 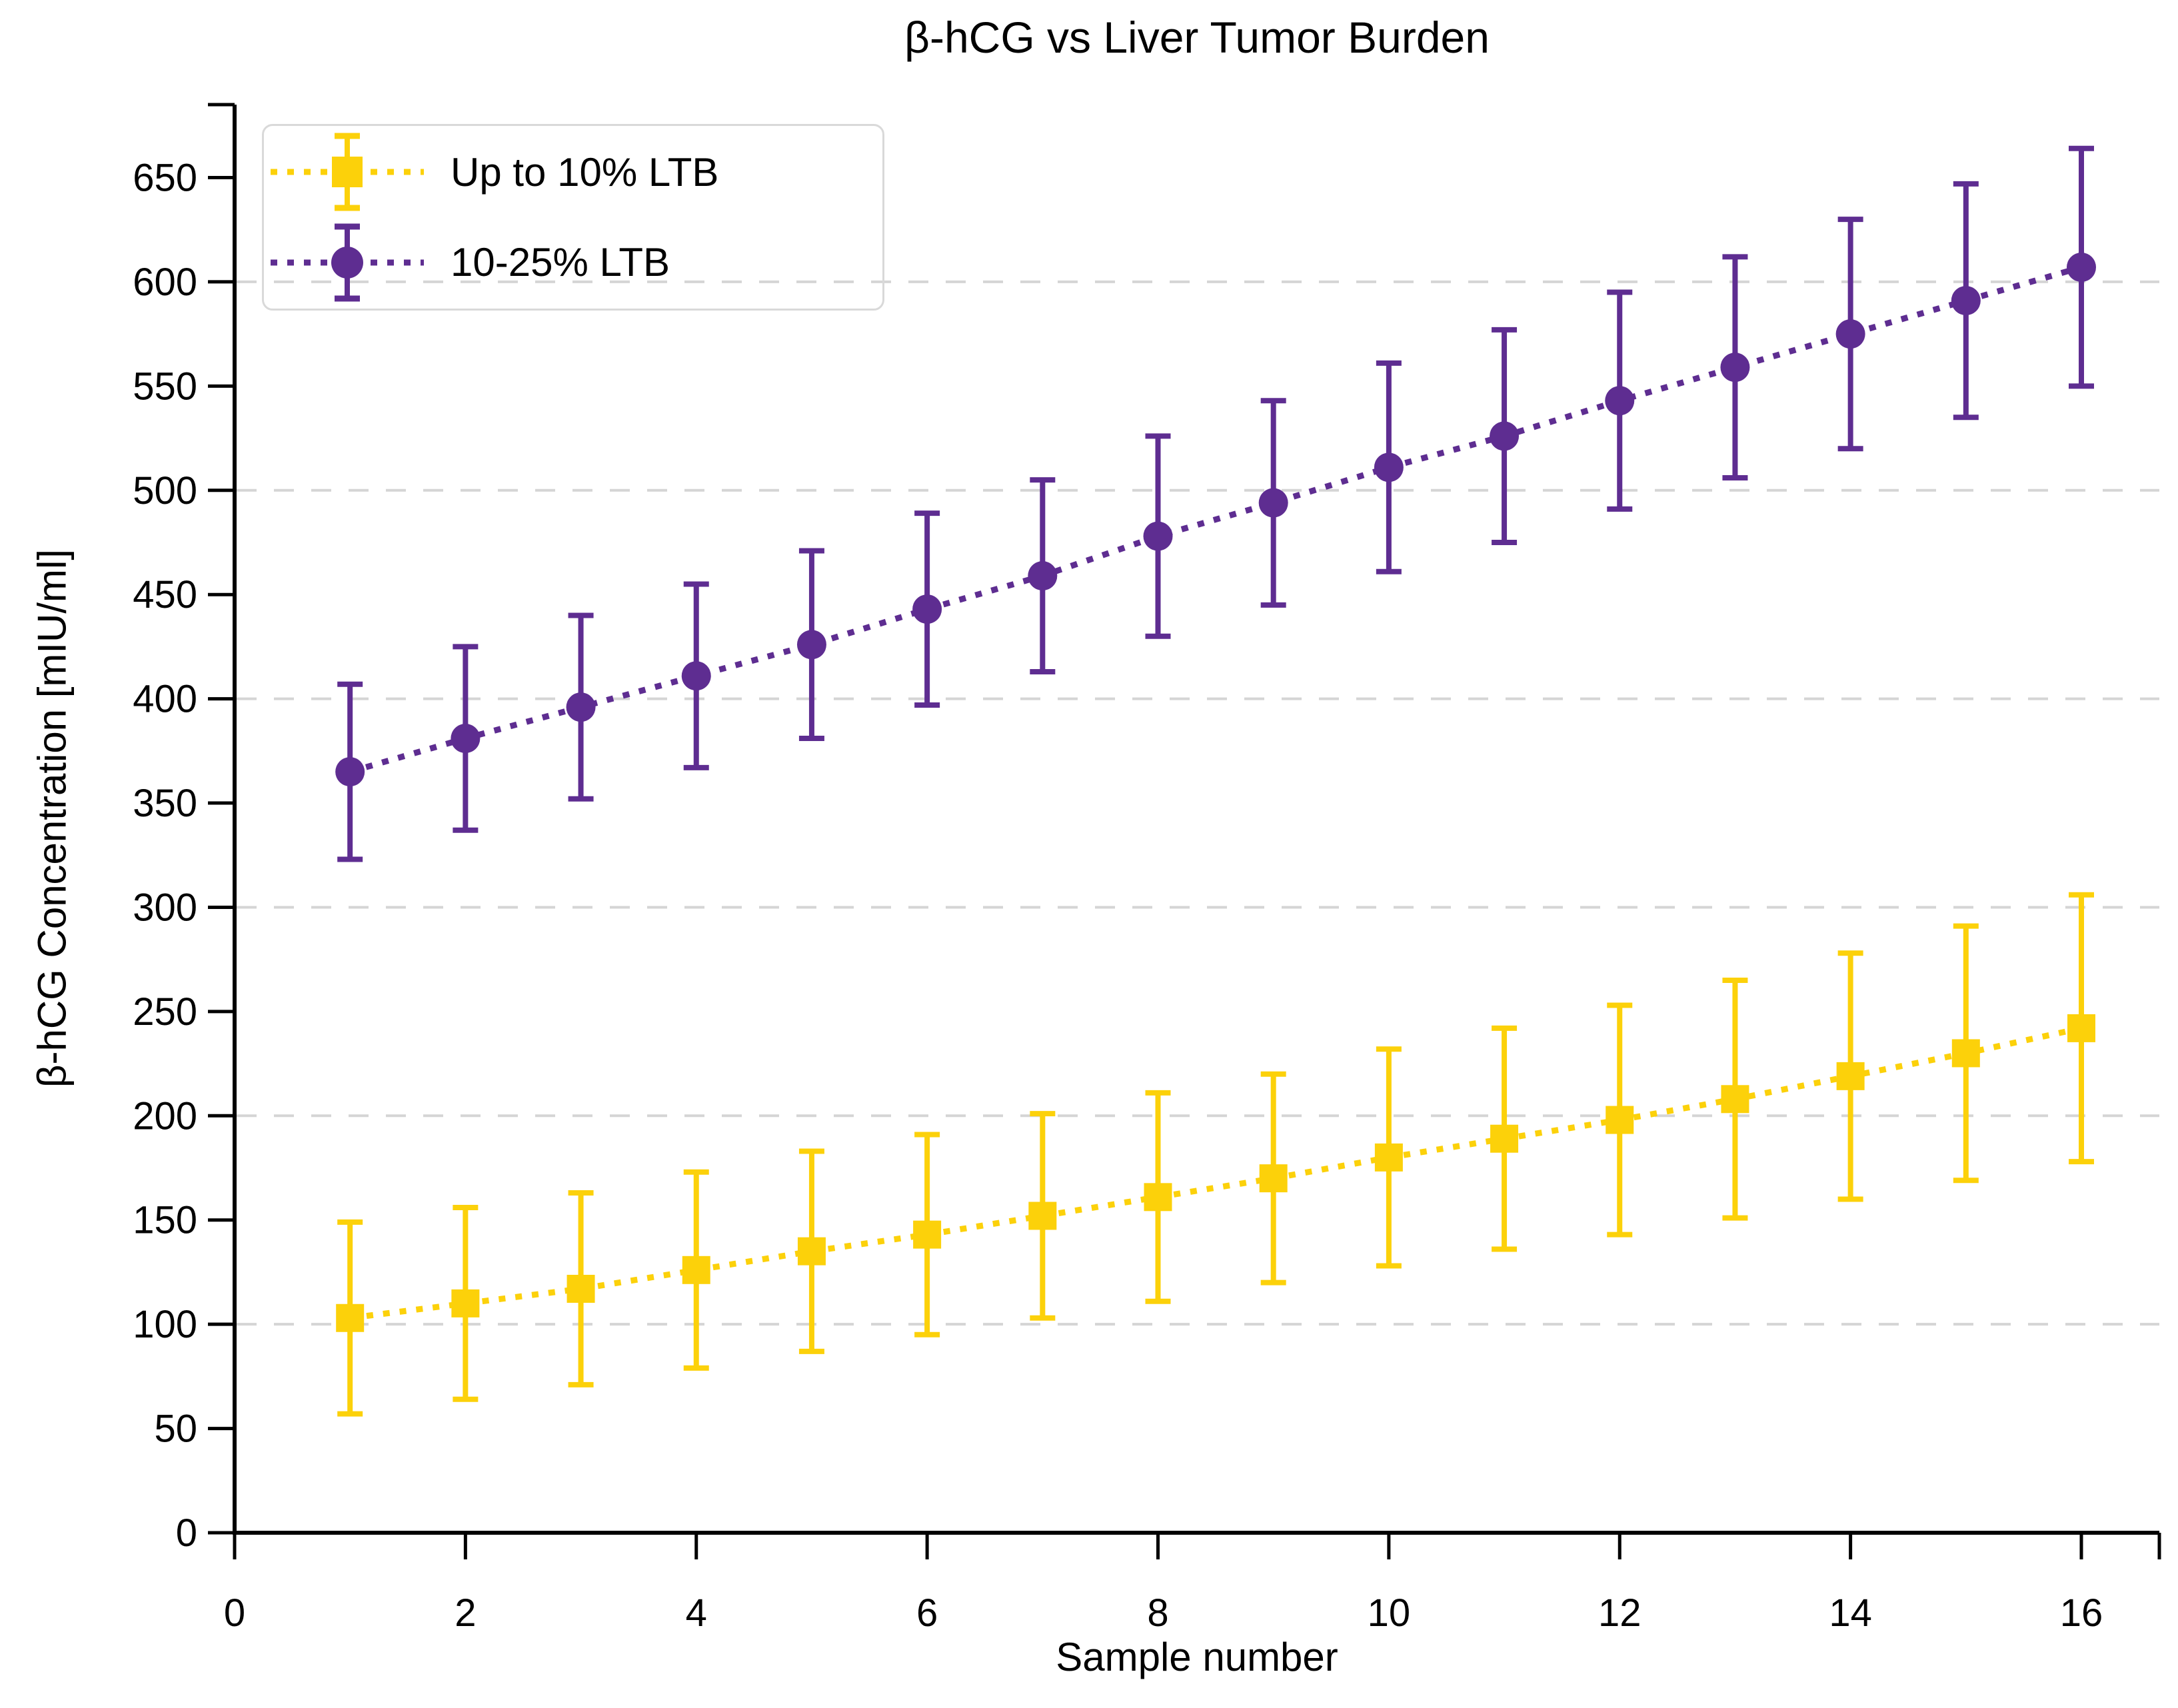 I want to click on svg-text: 10, so click(x=1389, y=1613).